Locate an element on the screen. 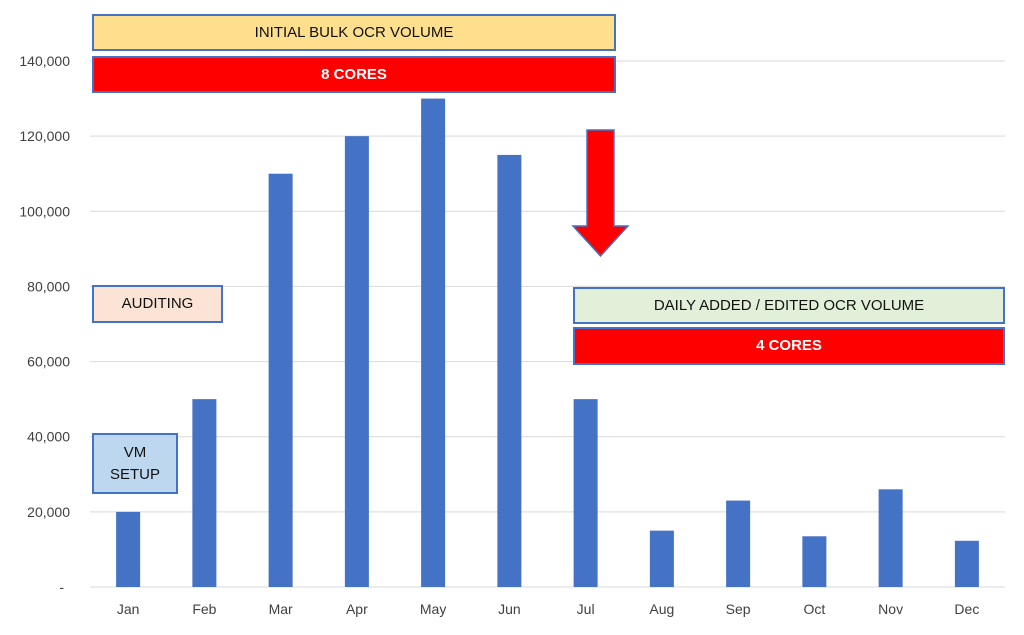 This screenshot has width=1024, height=635. x-tick-label: May is located at coordinates (433, 609).